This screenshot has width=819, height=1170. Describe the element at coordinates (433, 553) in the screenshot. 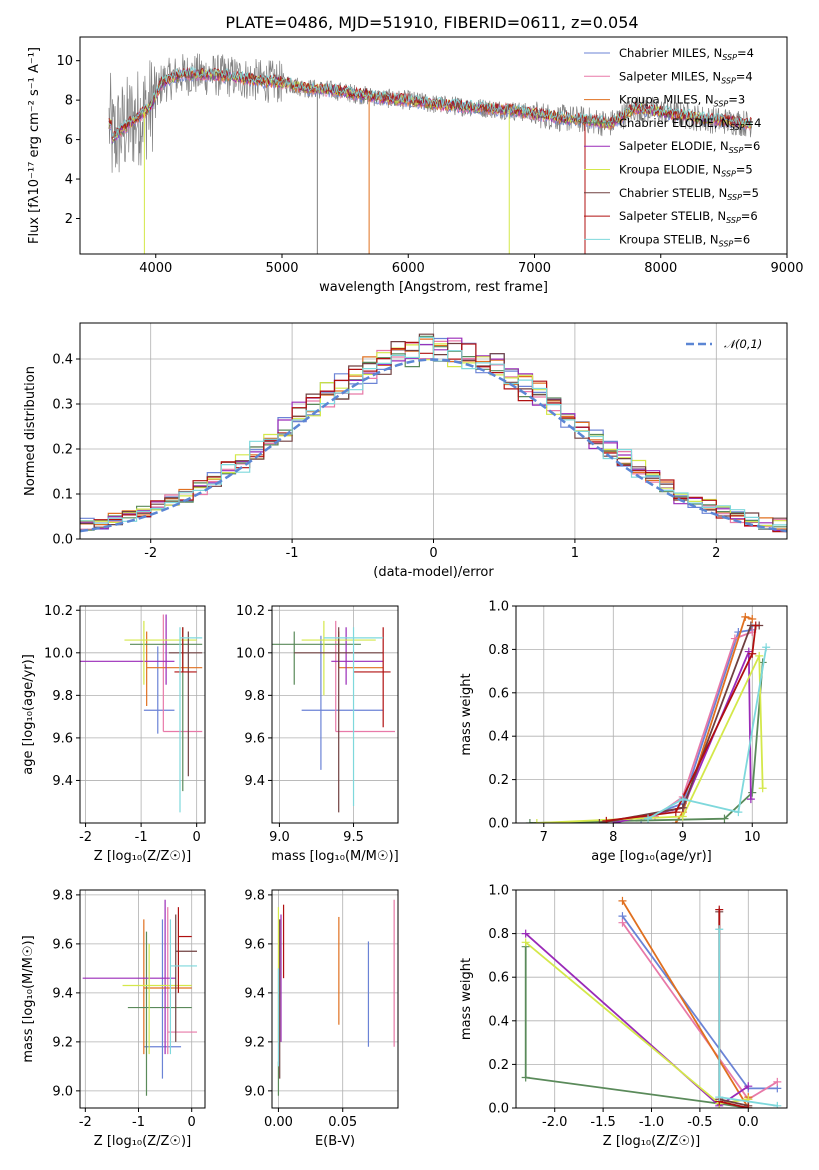

I see `x-tick-label: 0` at that location.